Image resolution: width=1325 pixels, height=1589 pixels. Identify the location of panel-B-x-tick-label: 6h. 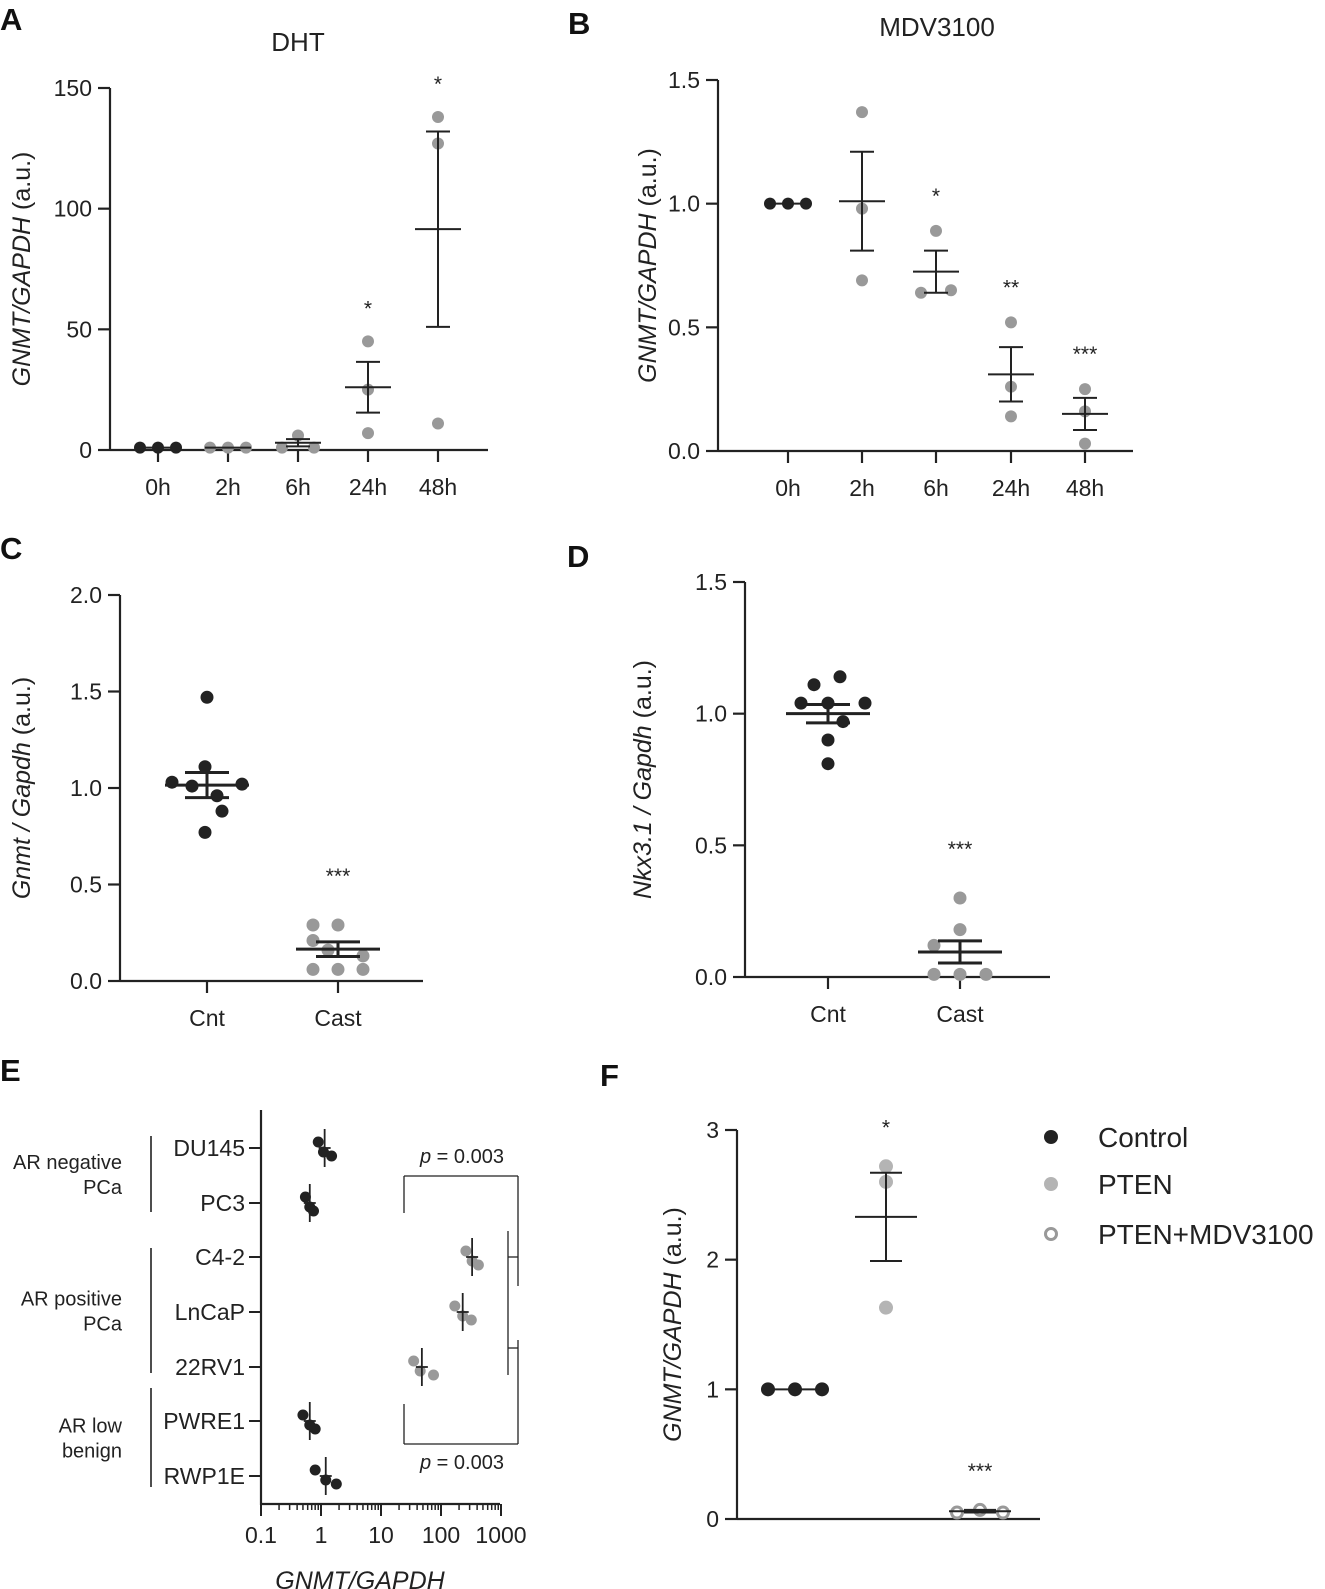
(936, 488).